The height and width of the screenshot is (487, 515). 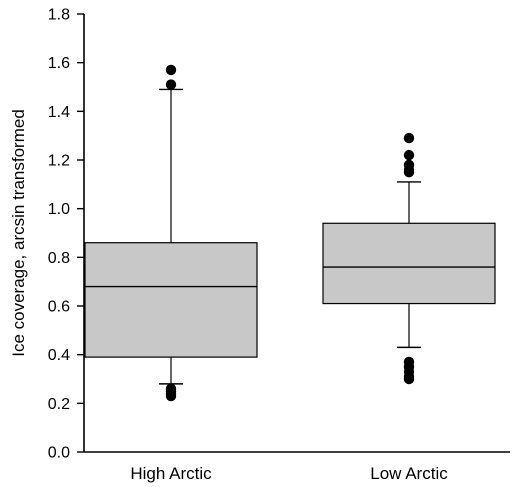 I want to click on category-labels: High Arctic Low Arctic, so click(x=289, y=473).